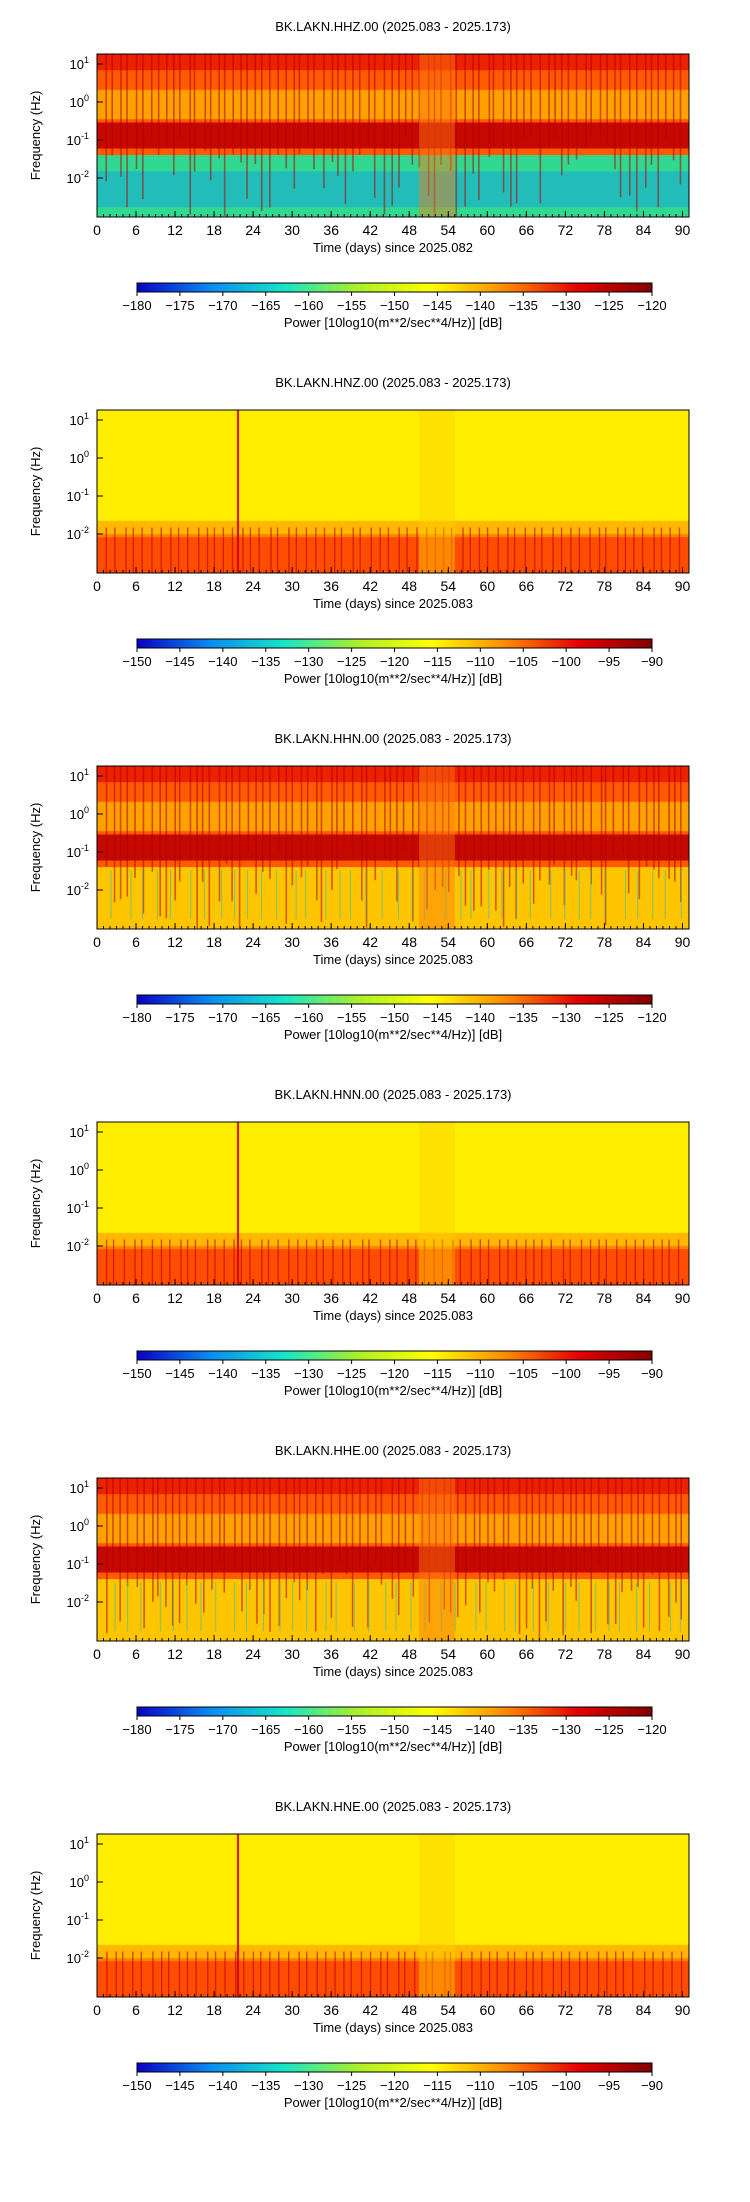 The height and width of the screenshot is (2202, 750). I want to click on x-tick-label: 0, so click(97, 2010).